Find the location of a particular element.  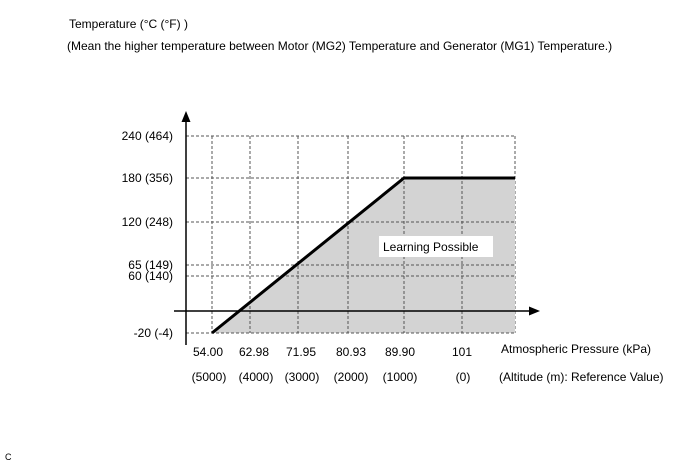

x-tick-label: 54.00 is located at coordinates (208, 352).